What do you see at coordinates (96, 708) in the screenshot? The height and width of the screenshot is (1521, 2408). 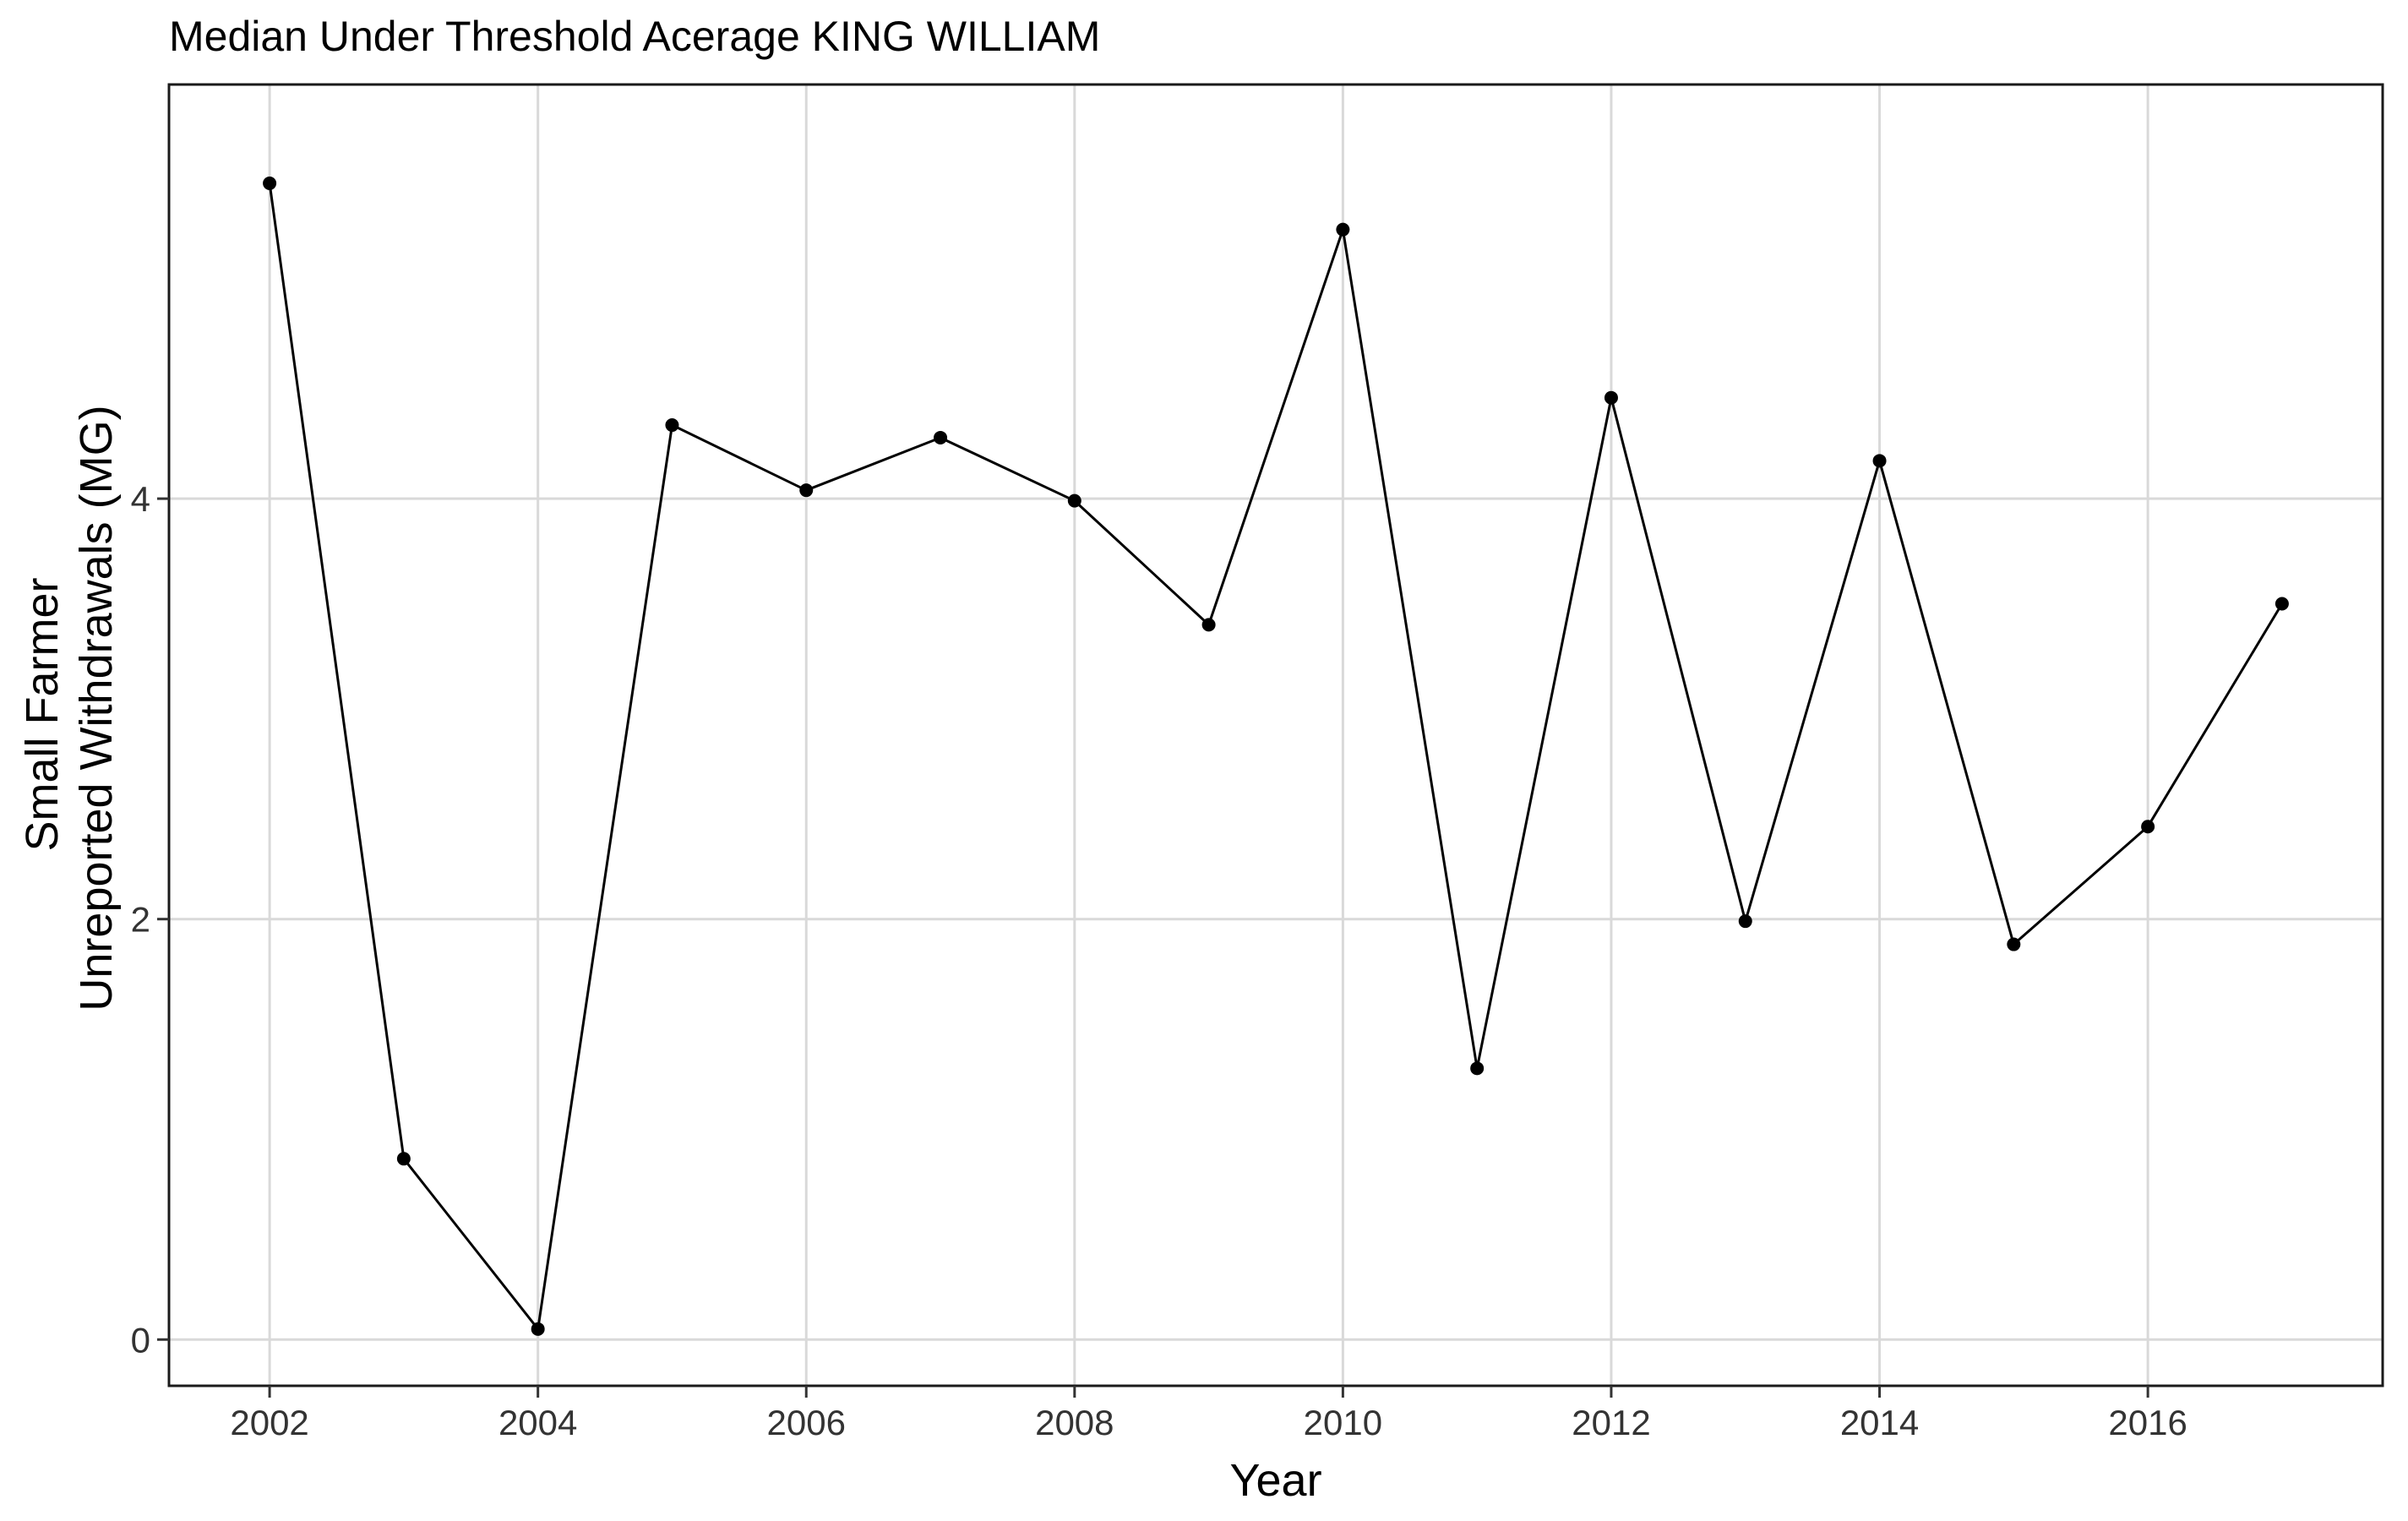 I see `y-axis-title-line-2: Unreported Withdrawals (MG)` at bounding box center [96, 708].